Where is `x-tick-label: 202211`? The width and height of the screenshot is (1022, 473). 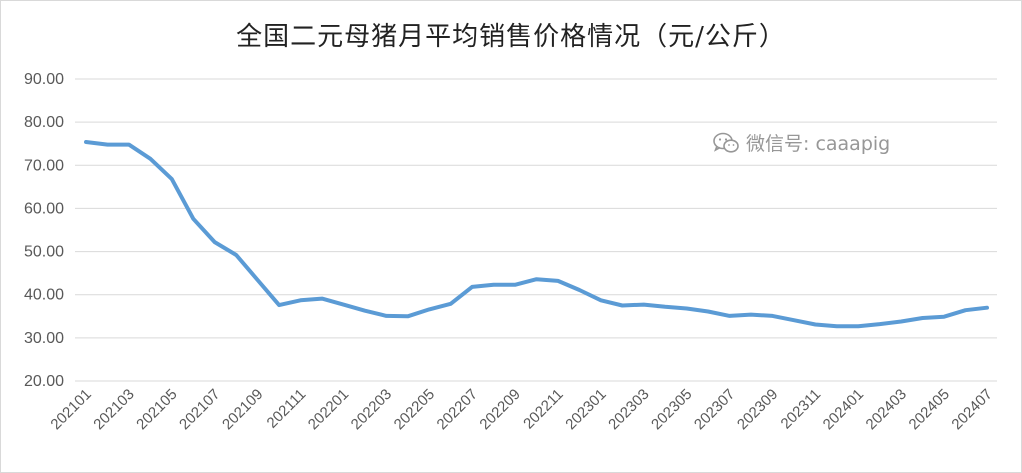
x-tick-label: 202211 is located at coordinates (543, 409).